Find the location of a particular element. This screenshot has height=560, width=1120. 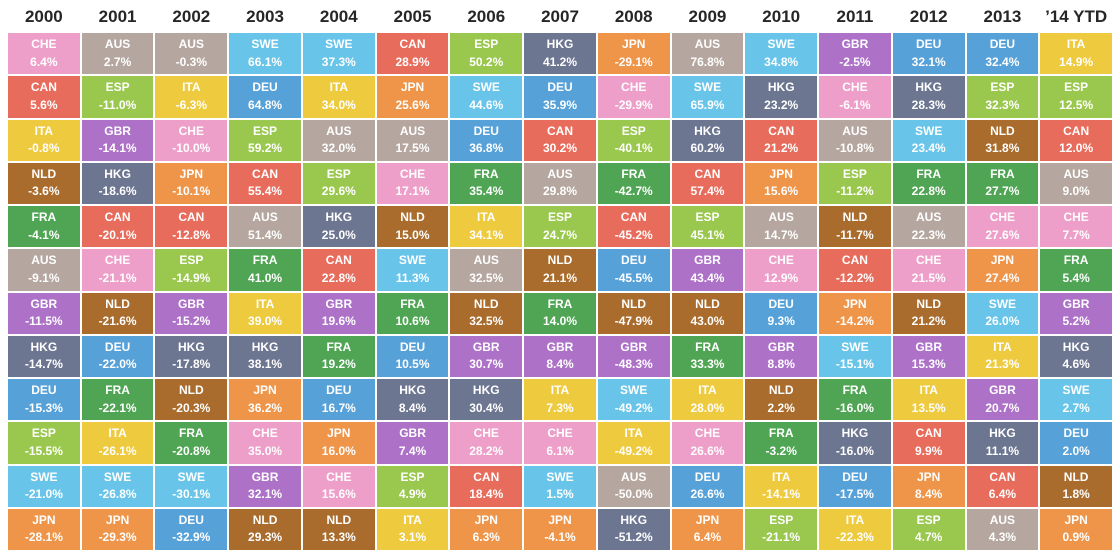

return-cell-14YTD-AUS: AUS 9.0% is located at coordinates (1076, 183).